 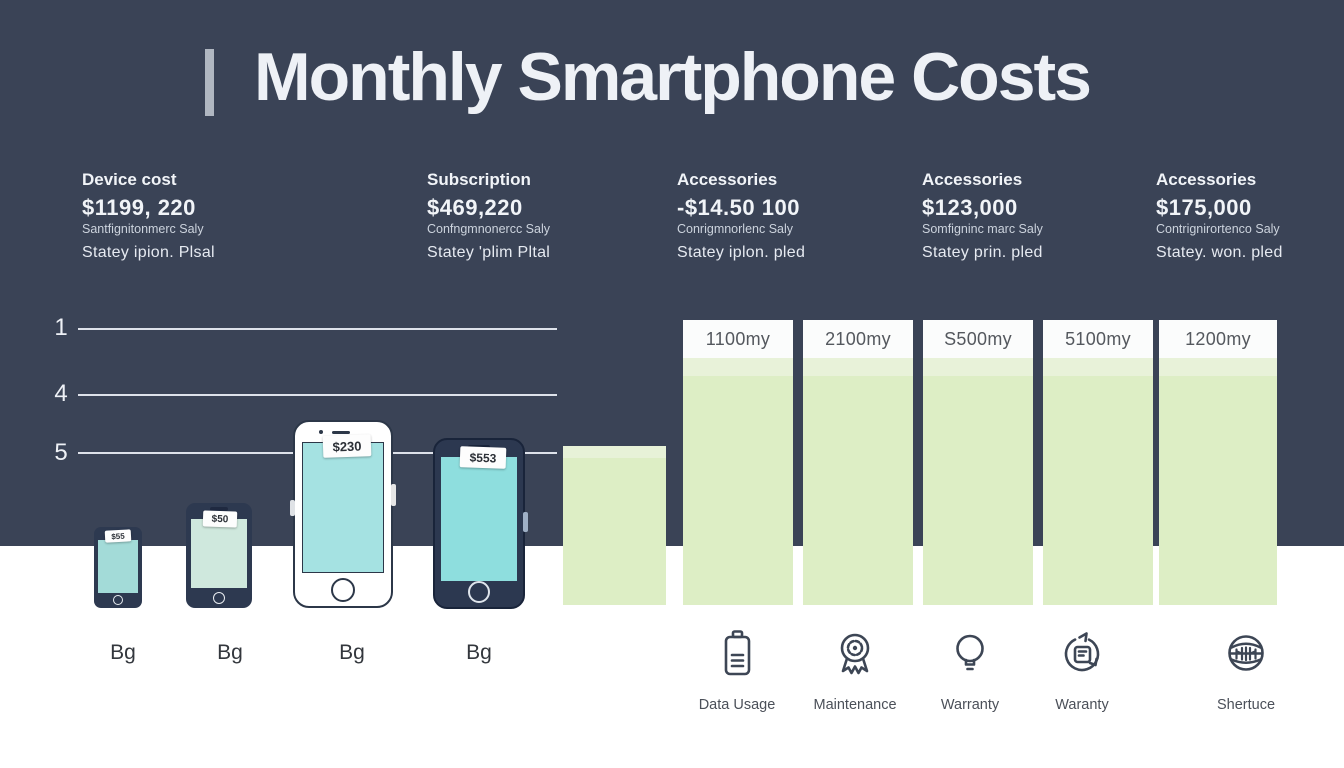 What do you see at coordinates (738, 462) in the screenshot?
I see `bar-1: 1100my` at bounding box center [738, 462].